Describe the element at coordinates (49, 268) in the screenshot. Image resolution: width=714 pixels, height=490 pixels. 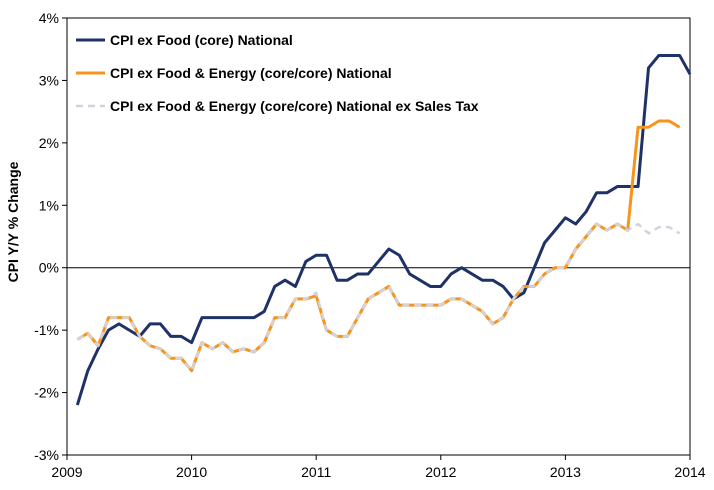
I see `y-tick-label: 0%` at that location.